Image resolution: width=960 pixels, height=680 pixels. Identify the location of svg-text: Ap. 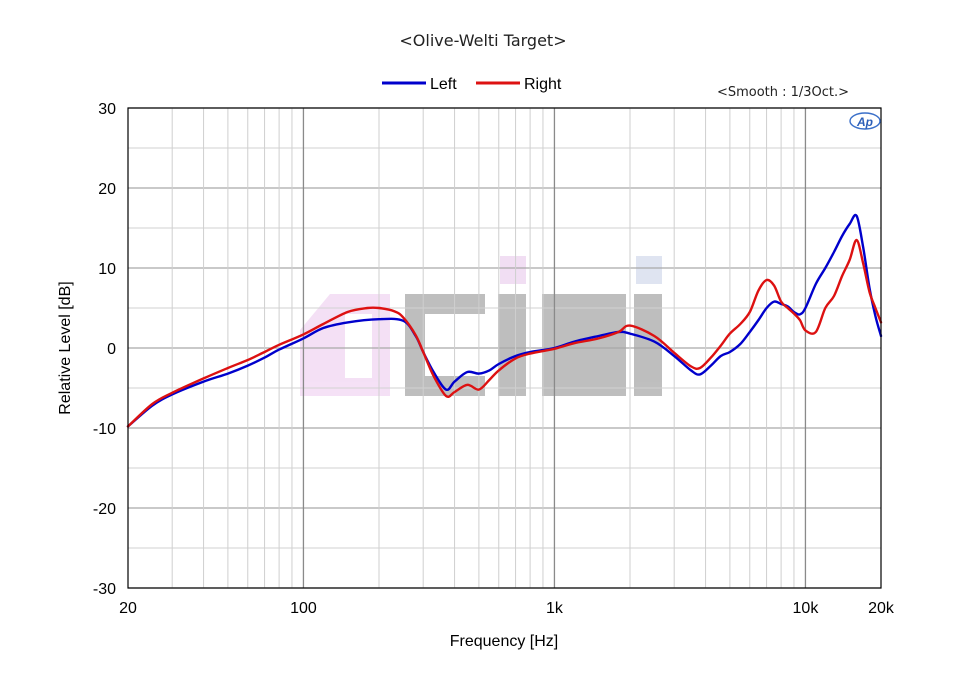
(864, 122).